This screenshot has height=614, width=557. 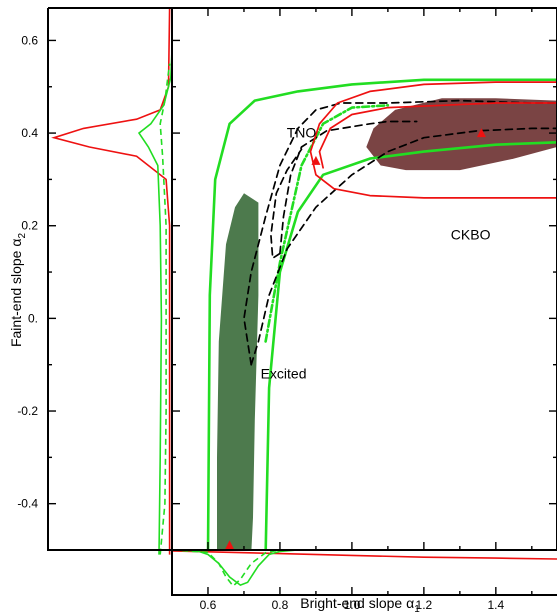 What do you see at coordinates (226, 568) in the screenshot?
I see `marginal-x-tno` at bounding box center [226, 568].